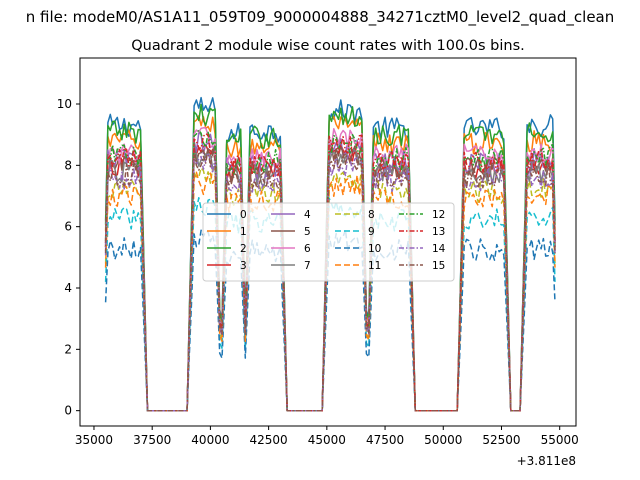 Image resolution: width=640 pixels, height=480 pixels. What do you see at coordinates (68, 165) in the screenshot?
I see `y-tick-label: 8` at bounding box center [68, 165].